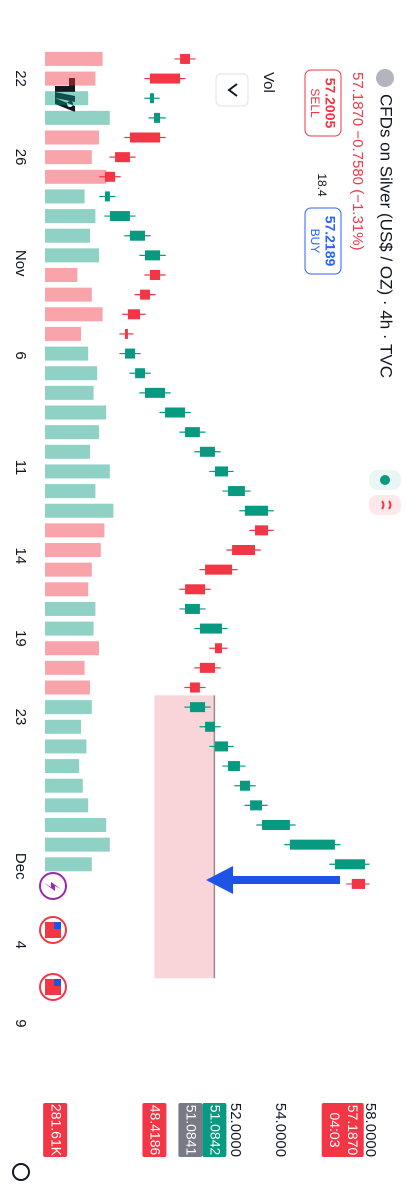  What do you see at coordinates (20, 717) in the screenshot?
I see `x-tick-label: 23` at bounding box center [20, 717].